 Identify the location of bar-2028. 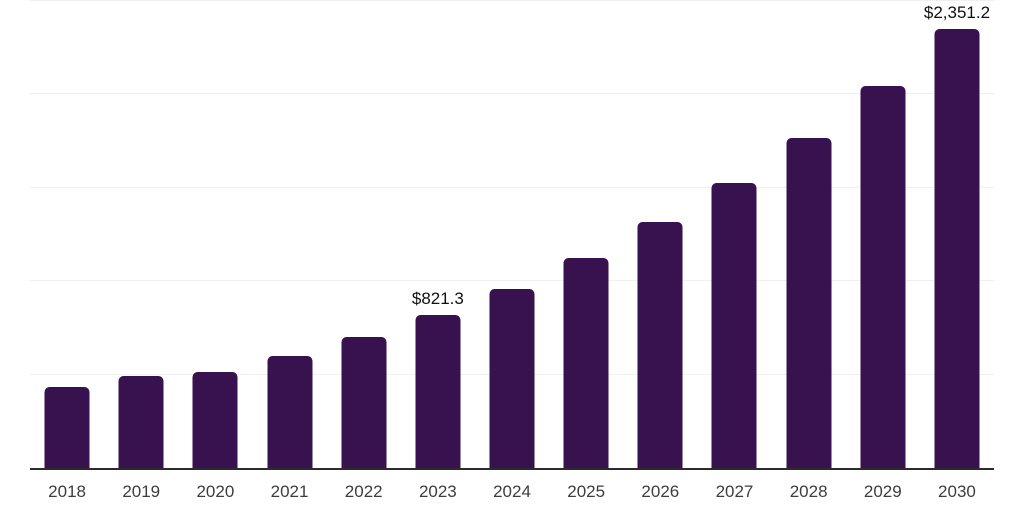
(809, 303).